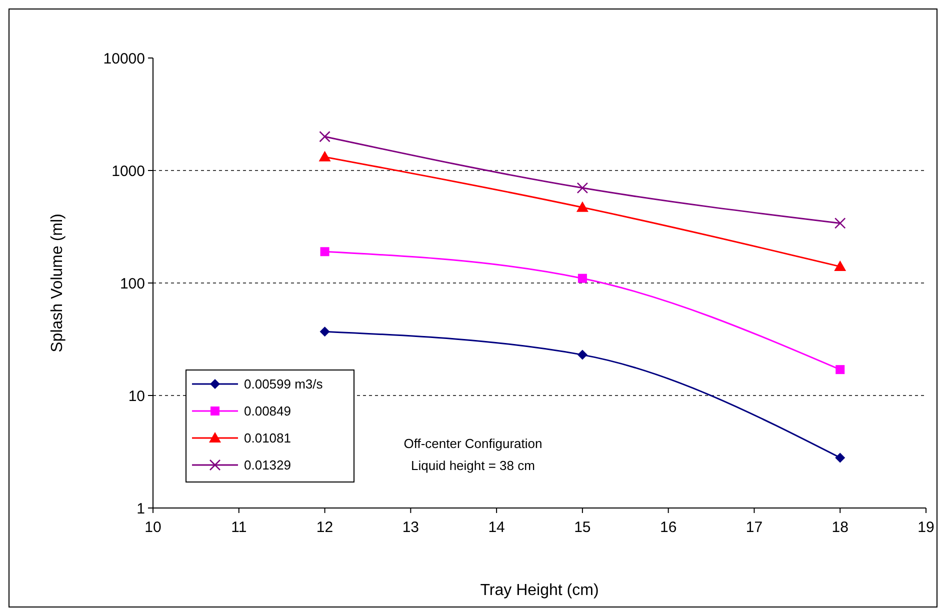 This screenshot has height=610, width=946. What do you see at coordinates (411, 527) in the screenshot?
I see `x-tick-label: 13` at bounding box center [411, 527].